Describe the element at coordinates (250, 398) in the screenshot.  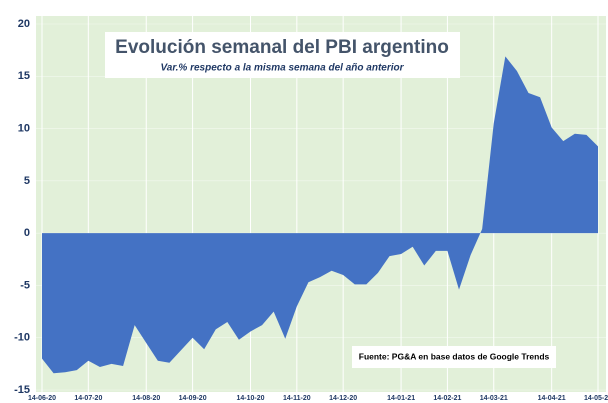
I see `x-tick-label: 14-10-20` at that location.